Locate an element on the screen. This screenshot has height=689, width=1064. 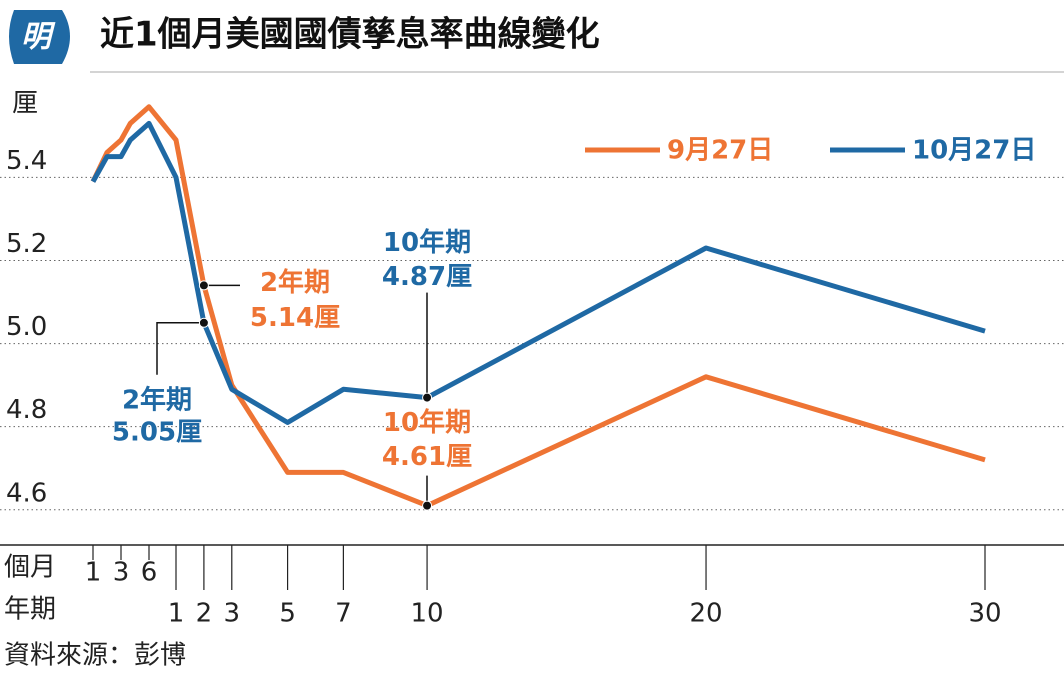
legend-label: 9月27日 is located at coordinates (720, 151).